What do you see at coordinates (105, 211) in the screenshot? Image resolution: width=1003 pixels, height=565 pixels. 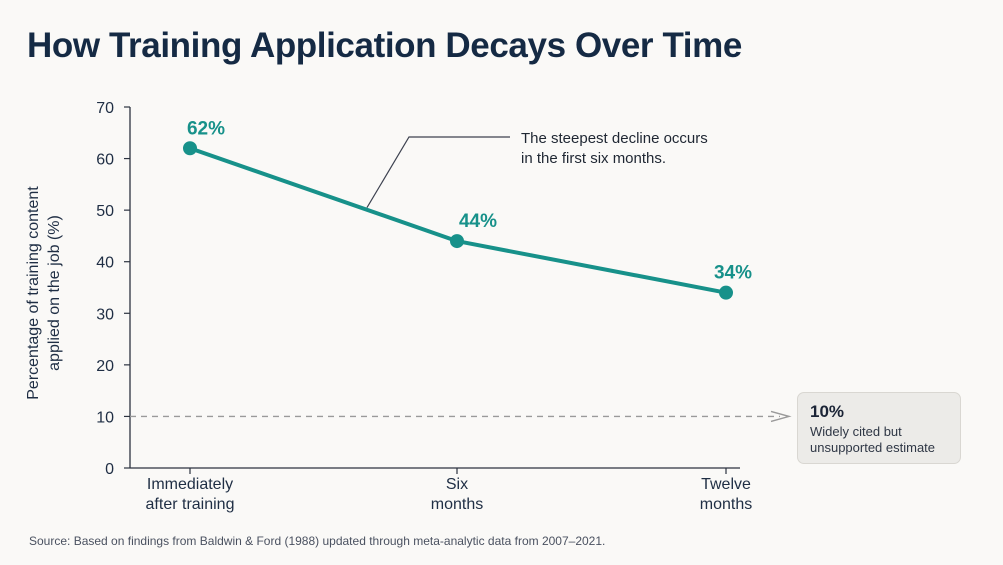 I see `y-tick-label: 50` at bounding box center [105, 211].